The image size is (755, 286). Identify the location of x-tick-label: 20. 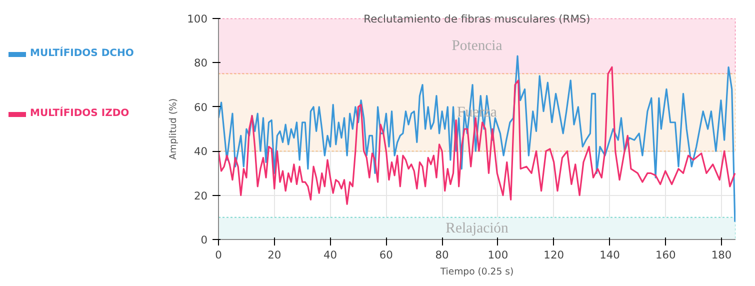
(275, 255).